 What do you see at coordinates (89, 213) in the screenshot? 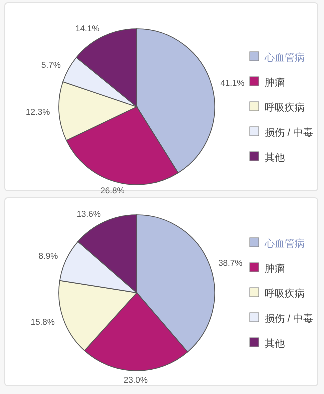
I see `data-label: 13.6%` at bounding box center [89, 213].